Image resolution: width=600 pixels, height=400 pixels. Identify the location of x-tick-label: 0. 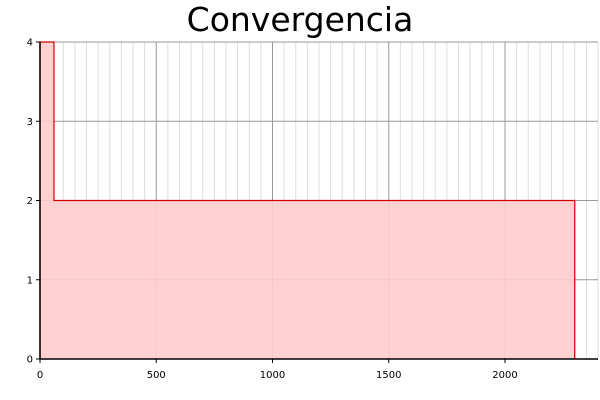
(40, 375).